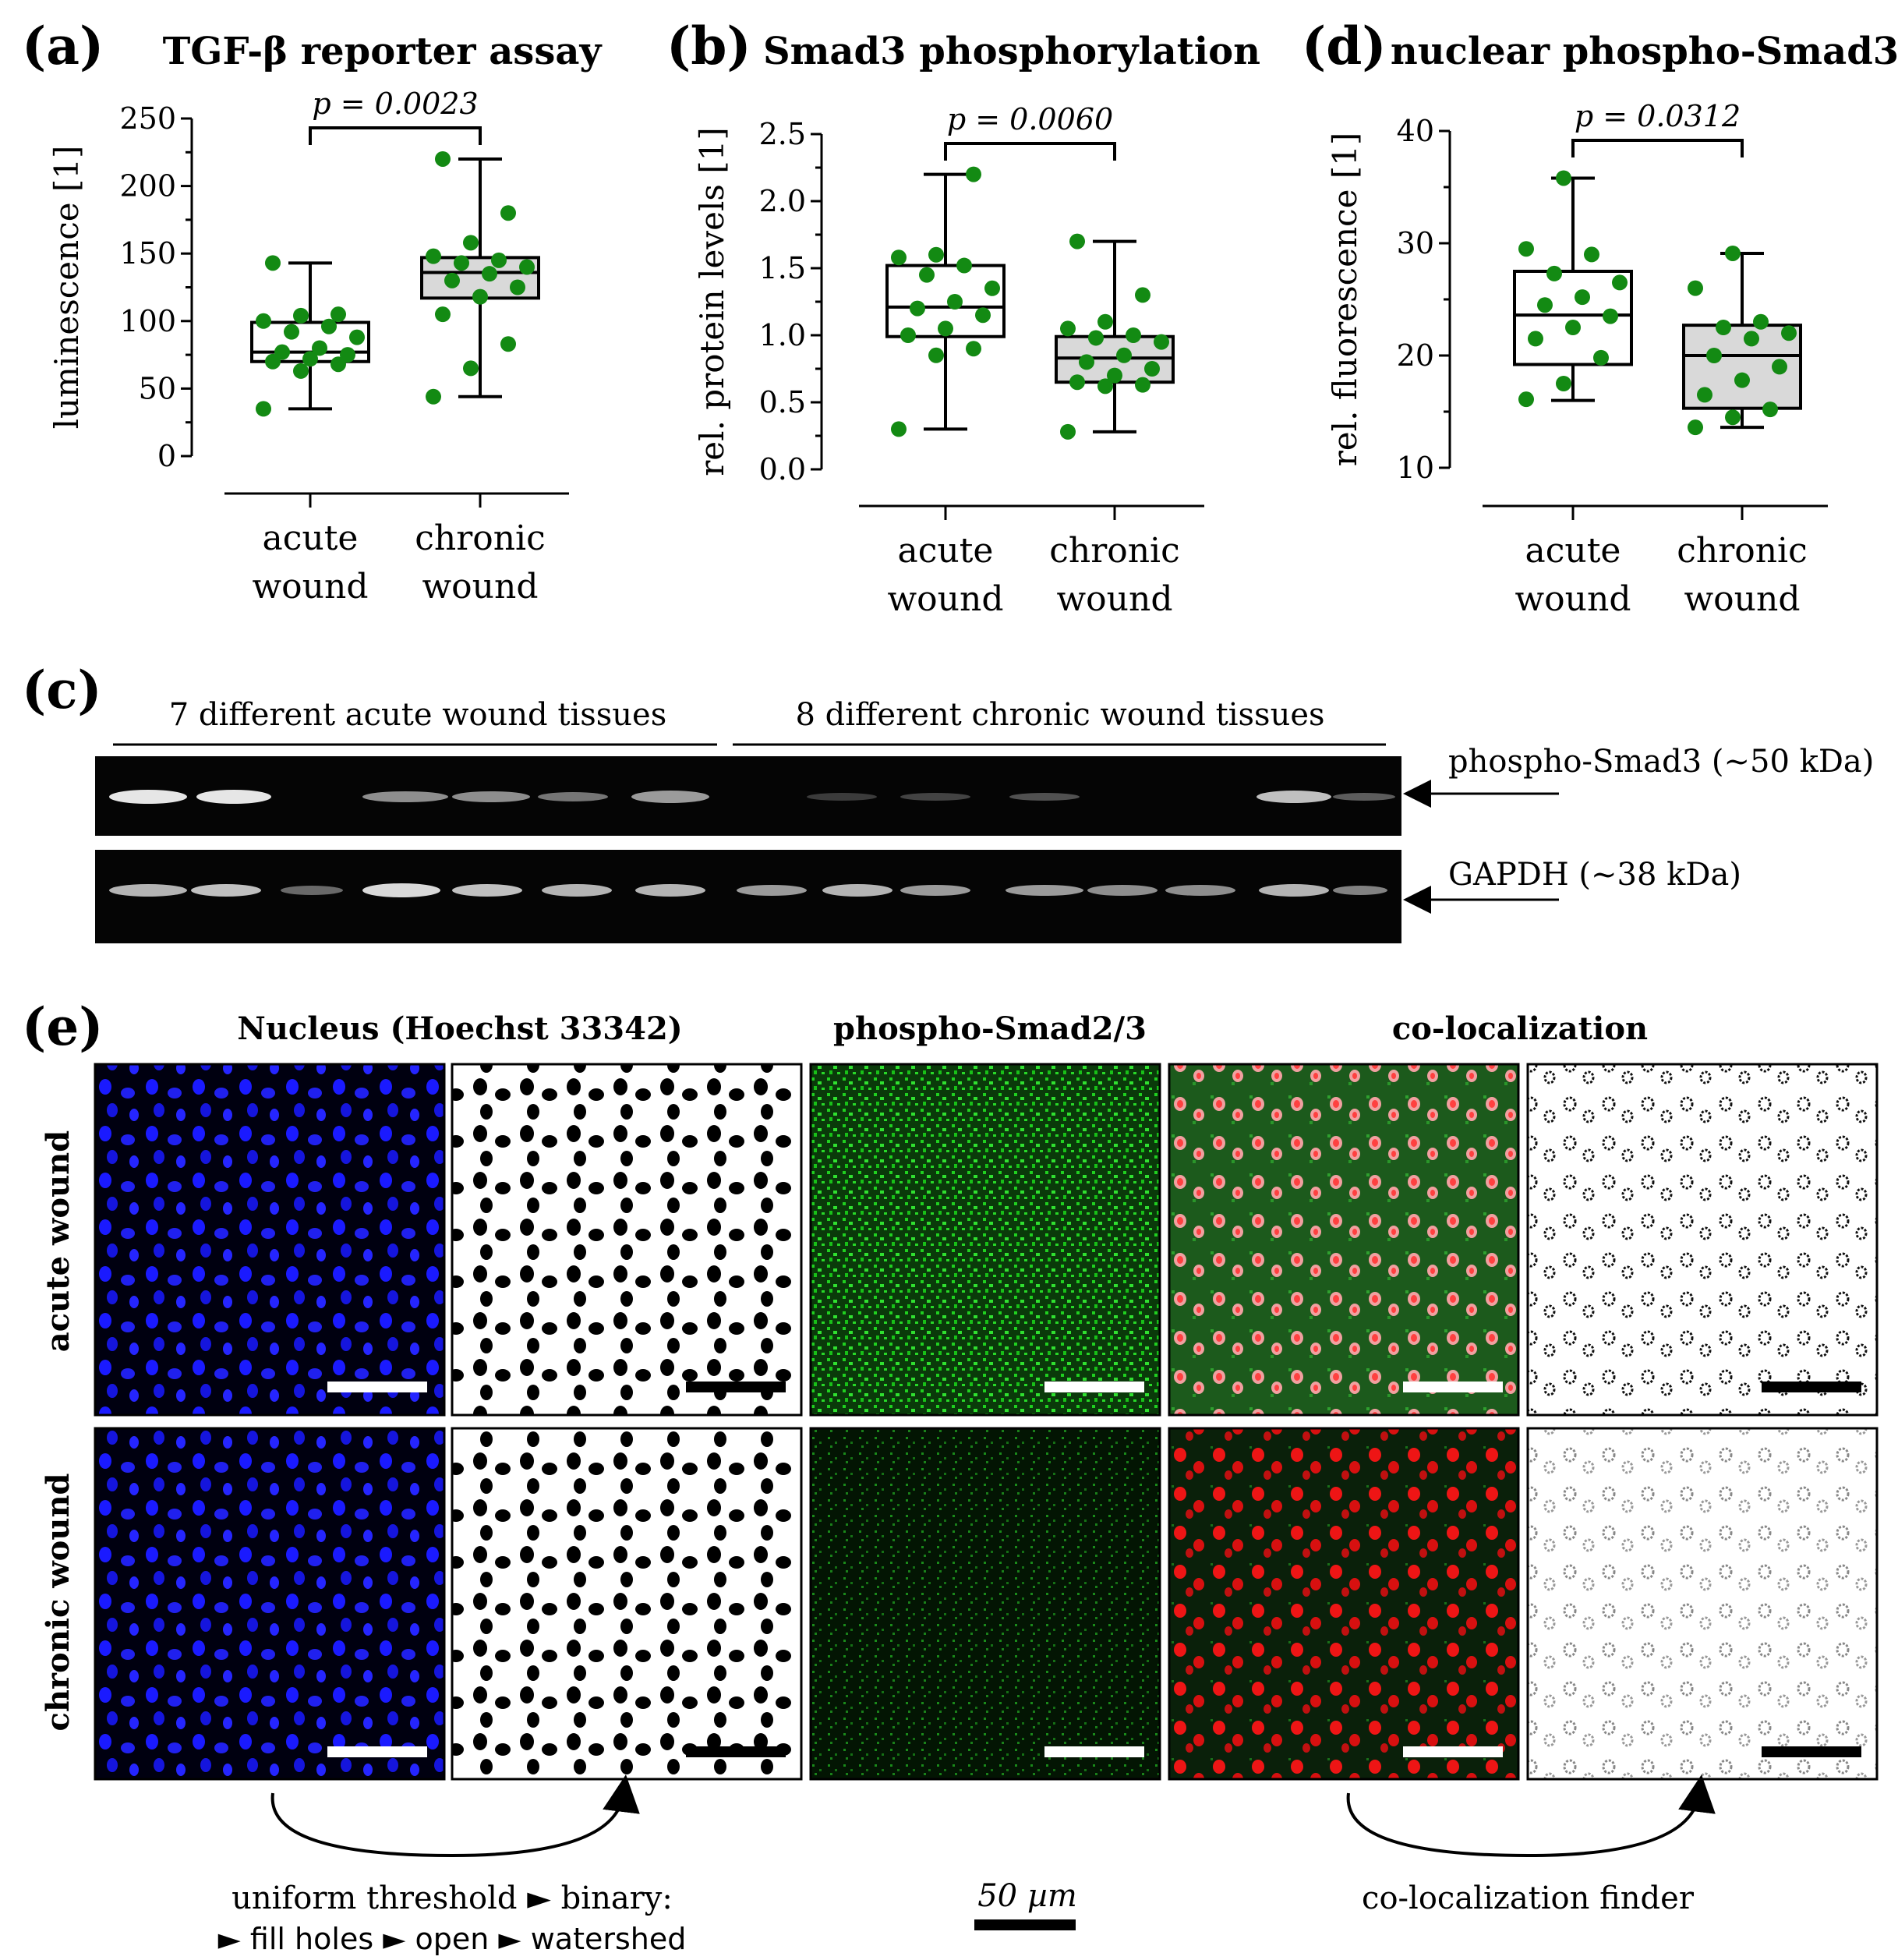 The height and width of the screenshot is (1960, 1898). Describe the element at coordinates (1345, 300) in the screenshot. I see `y-axis-label: rel. fluorescence [1]` at that location.